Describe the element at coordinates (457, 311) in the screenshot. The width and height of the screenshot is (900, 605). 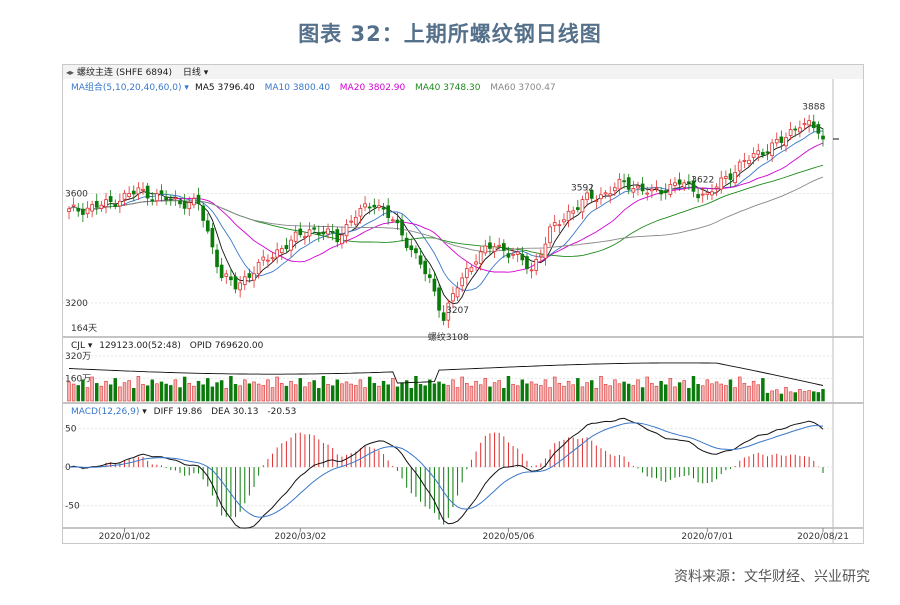
I see `price-annotation: 3207` at that location.